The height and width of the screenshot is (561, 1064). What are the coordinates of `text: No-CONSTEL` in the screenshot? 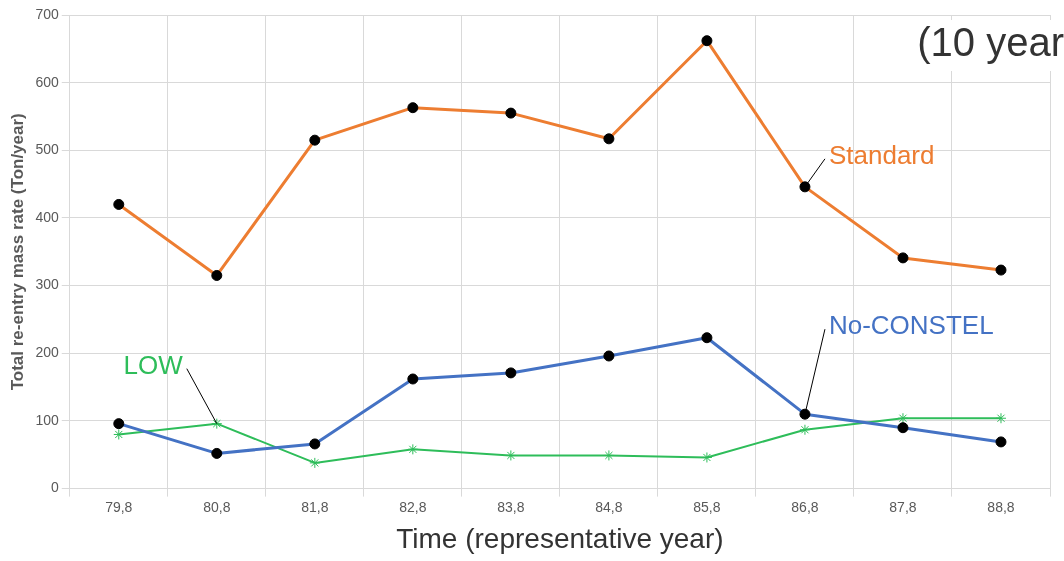 It's located at (911, 325).